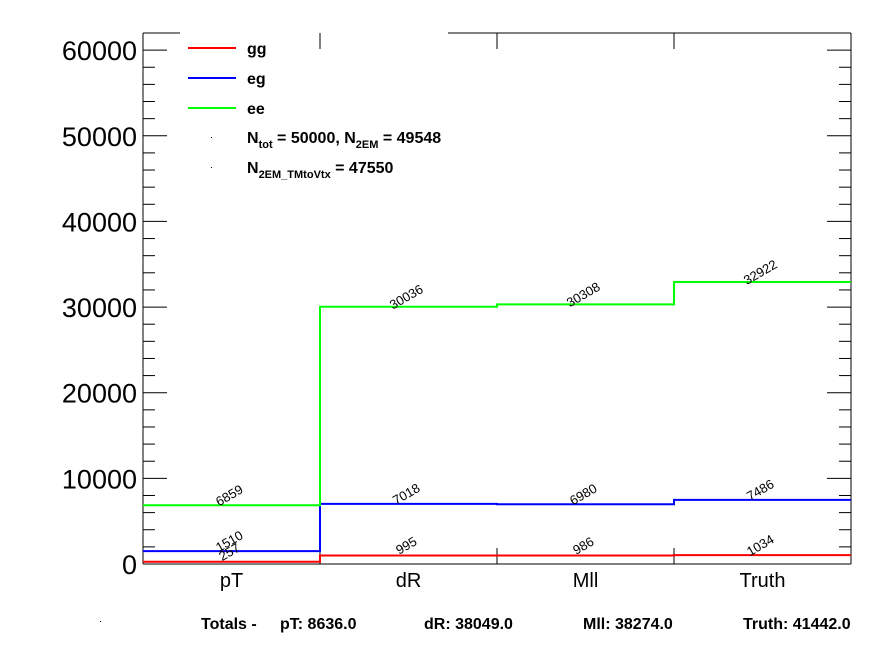 This screenshot has height=672, width=896. Describe the element at coordinates (318, 624) in the screenshot. I see `totals-pt: pT: 8636.0` at that location.